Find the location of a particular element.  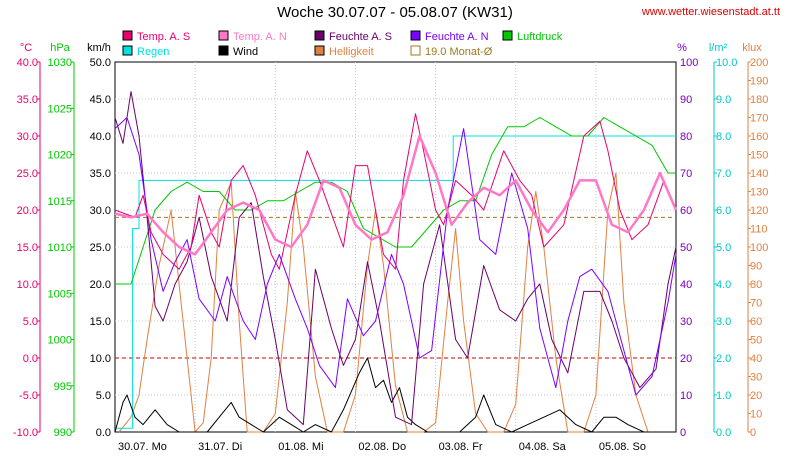

tick-label-temp: 20.0 is located at coordinates (27, 211).